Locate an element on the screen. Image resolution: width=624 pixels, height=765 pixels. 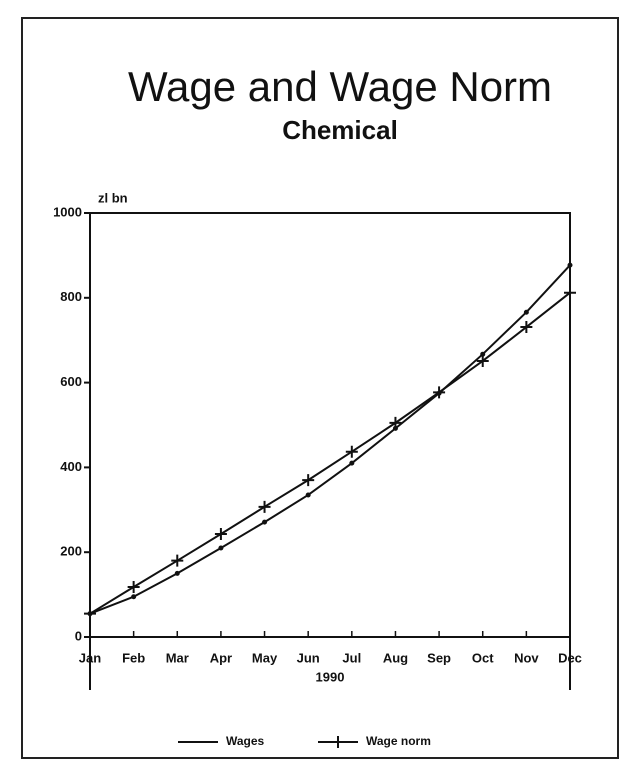
x-tick-label: Nov is located at coordinates (526, 657).